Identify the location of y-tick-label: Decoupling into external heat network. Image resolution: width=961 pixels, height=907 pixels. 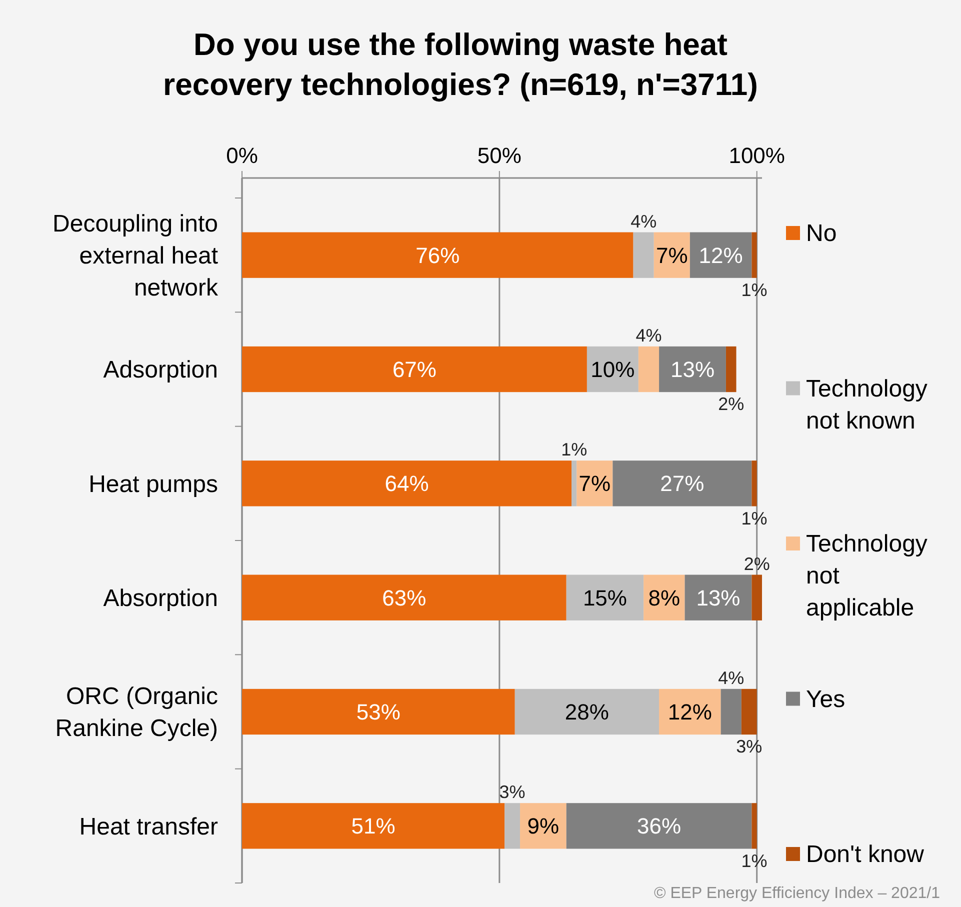
(135, 256).